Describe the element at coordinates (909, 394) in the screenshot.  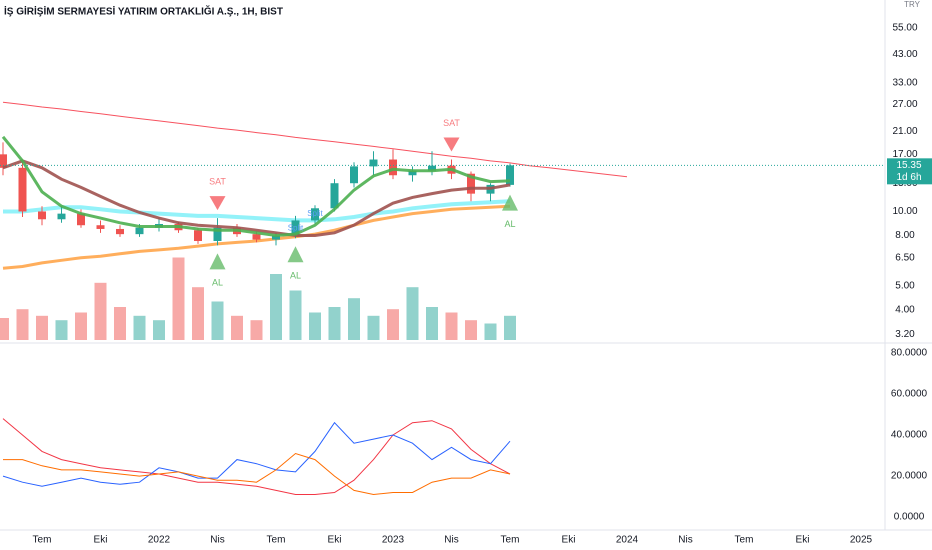
I see `y-tick-label: 60.0000` at that location.